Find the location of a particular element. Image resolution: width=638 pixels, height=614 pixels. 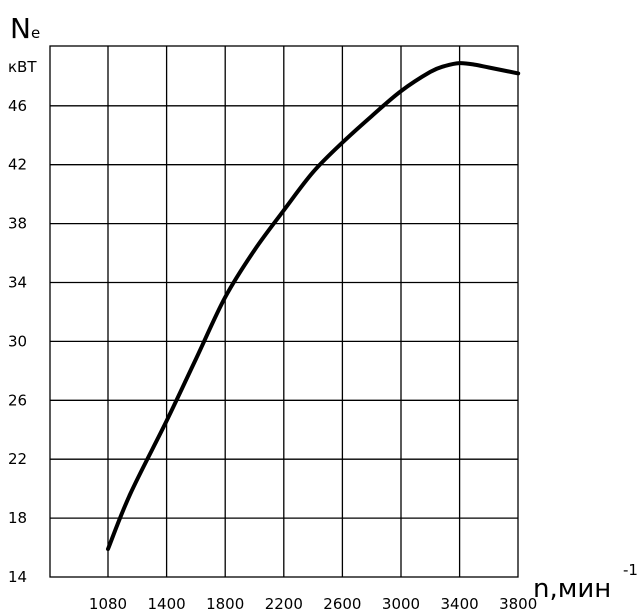

y-tick-label: 46 is located at coordinates (17, 106).